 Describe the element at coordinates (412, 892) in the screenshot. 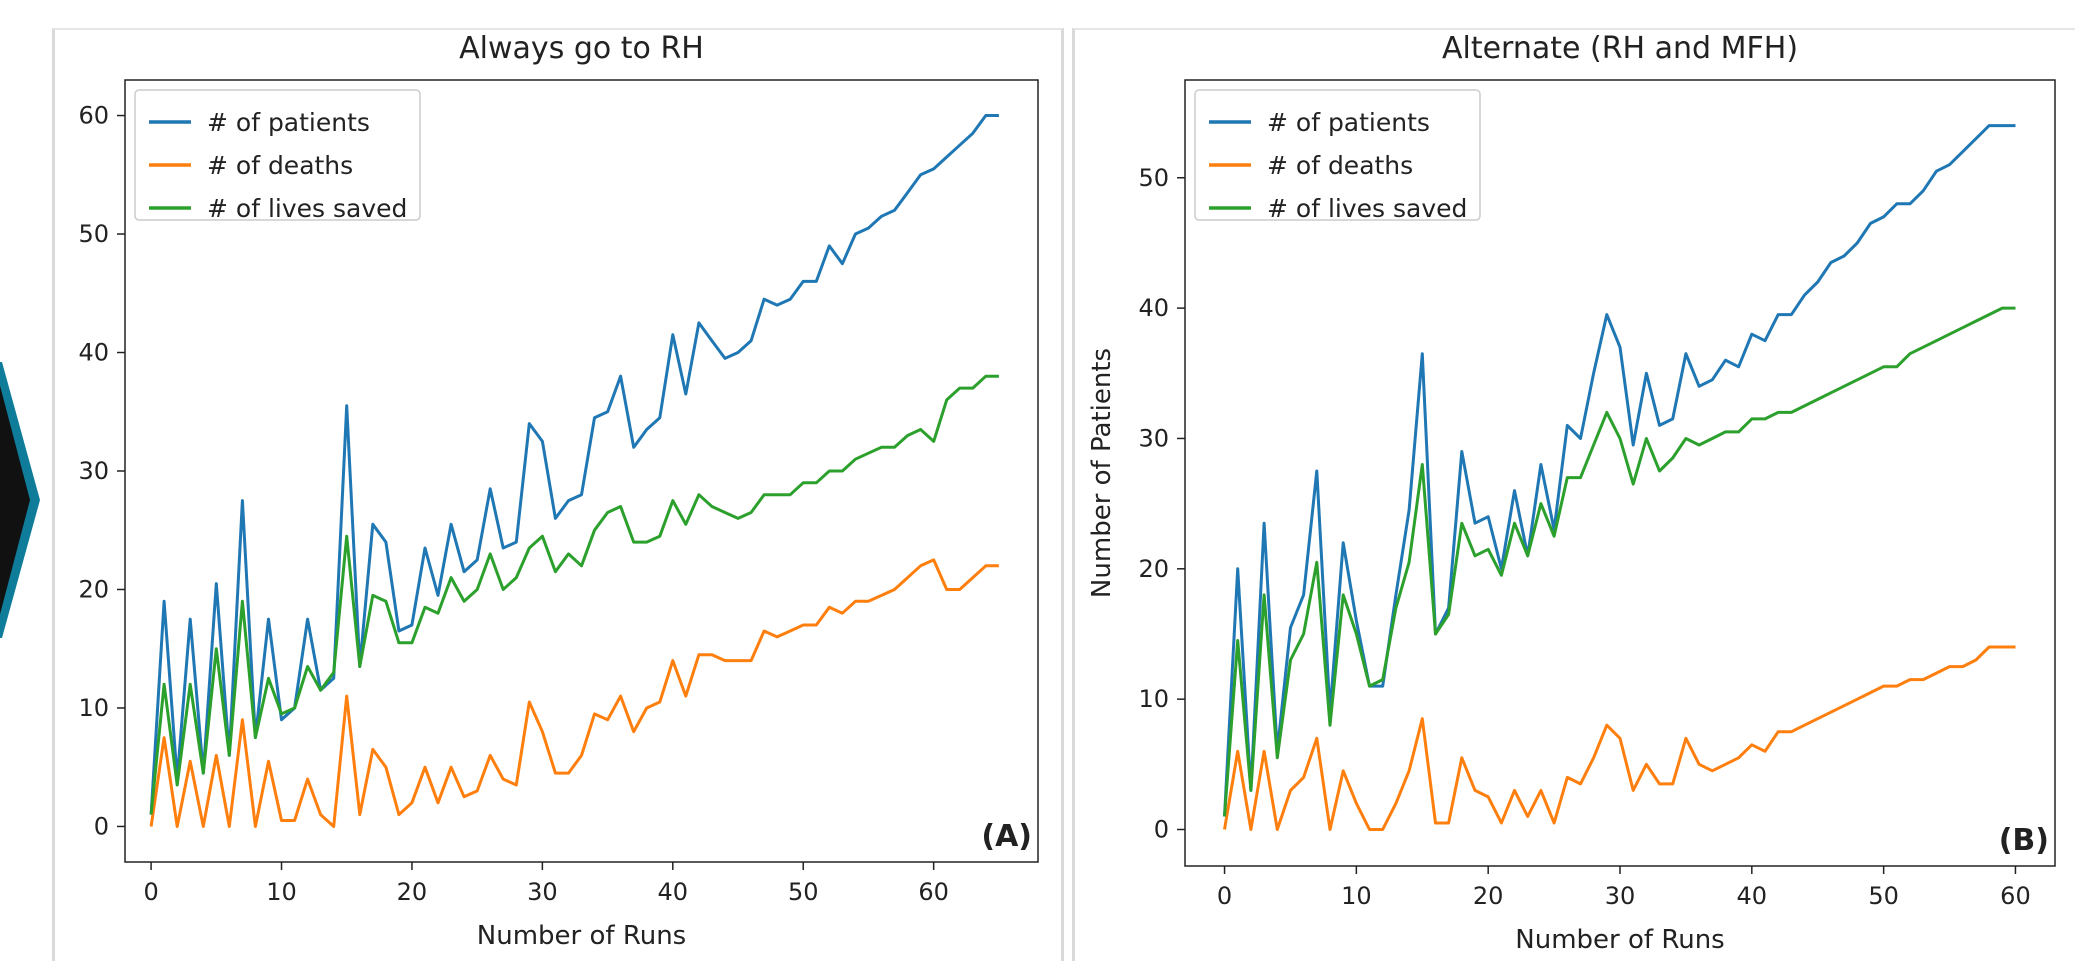

I see `chart-0-xtick-label: 20` at that location.